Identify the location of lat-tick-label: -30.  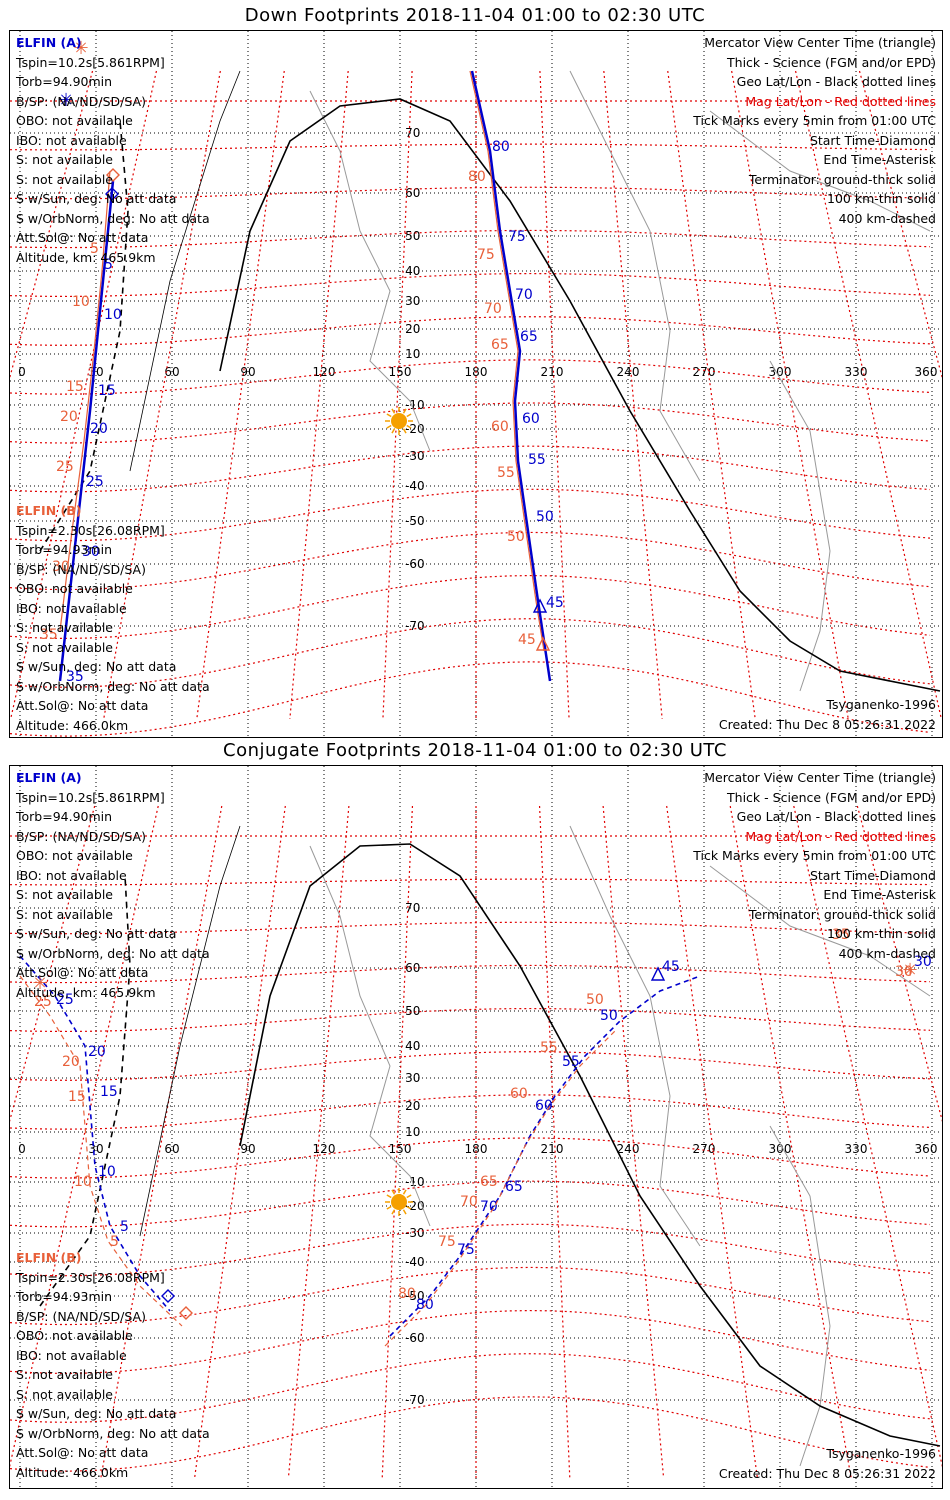
(415, 1233).